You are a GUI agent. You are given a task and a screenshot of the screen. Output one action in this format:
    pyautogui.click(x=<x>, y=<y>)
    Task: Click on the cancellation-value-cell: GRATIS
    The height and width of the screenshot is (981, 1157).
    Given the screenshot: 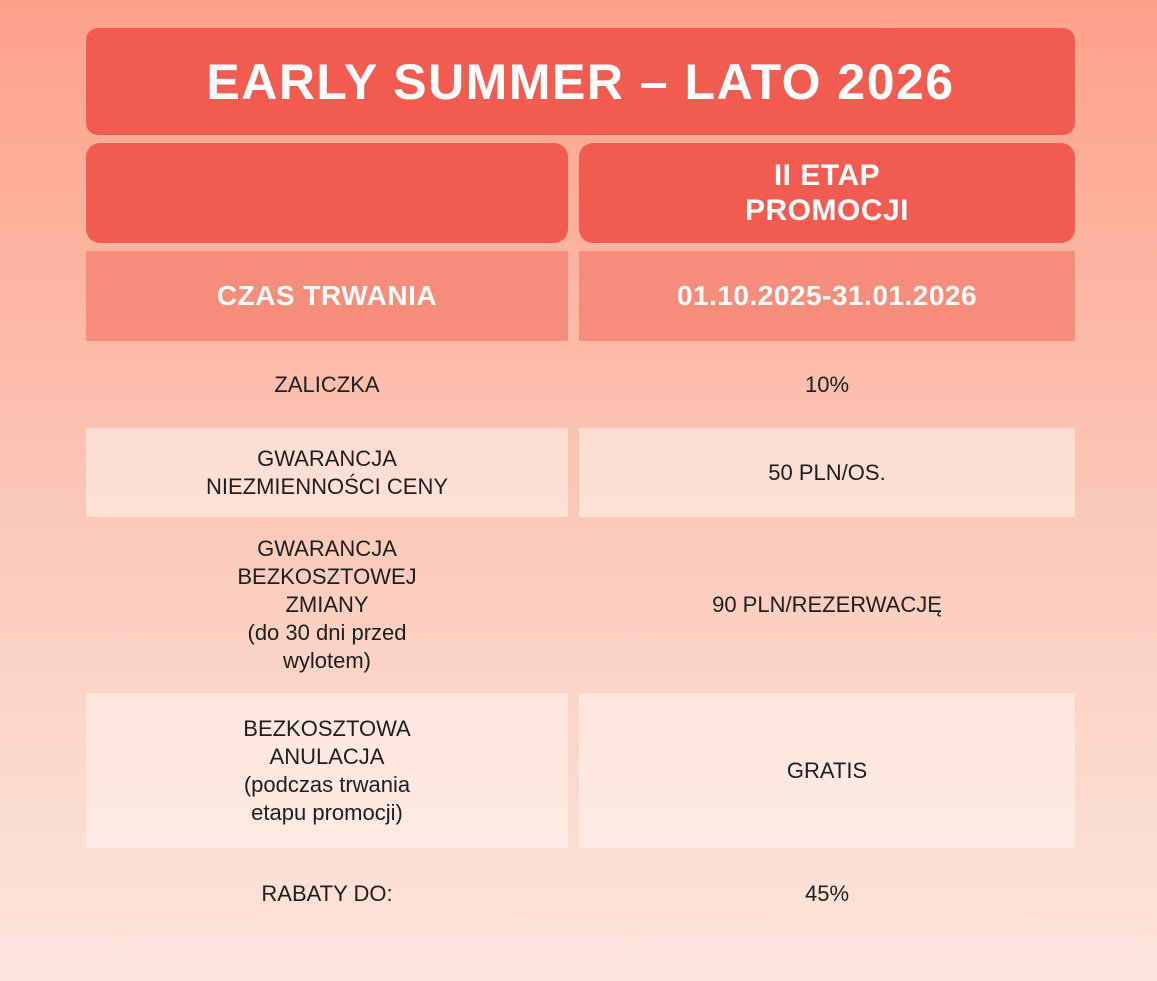 What is the action you would take?
    pyautogui.click(x=827, y=770)
    